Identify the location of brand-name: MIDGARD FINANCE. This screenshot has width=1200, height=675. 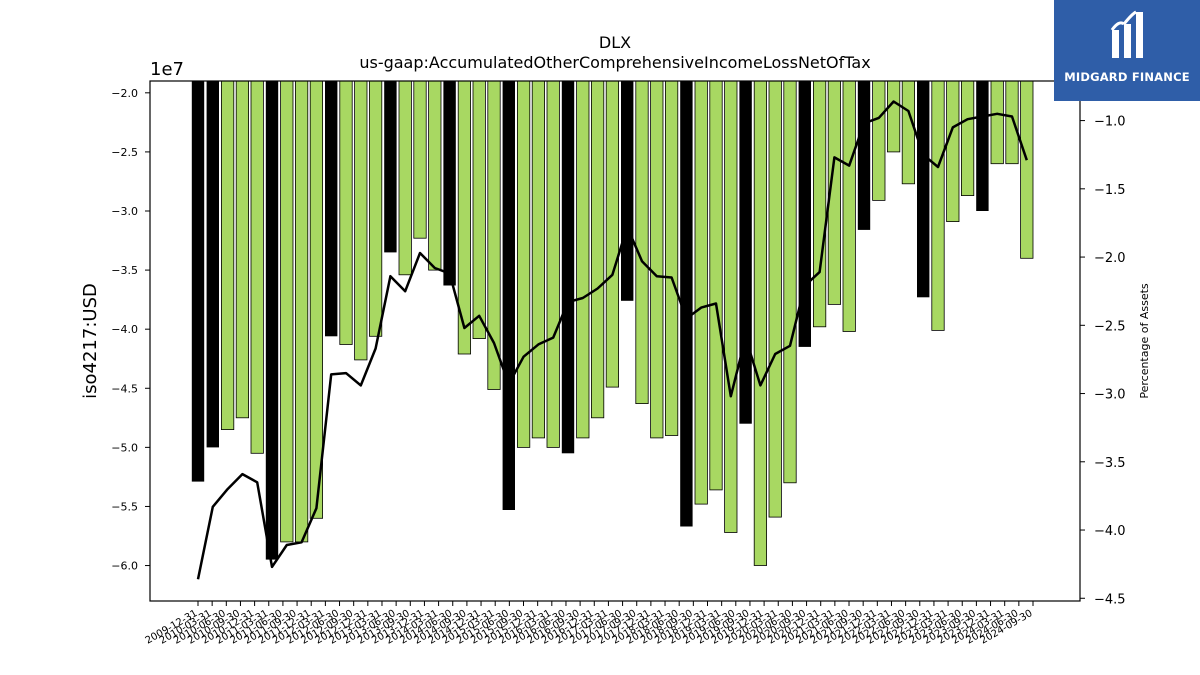
(1127, 77).